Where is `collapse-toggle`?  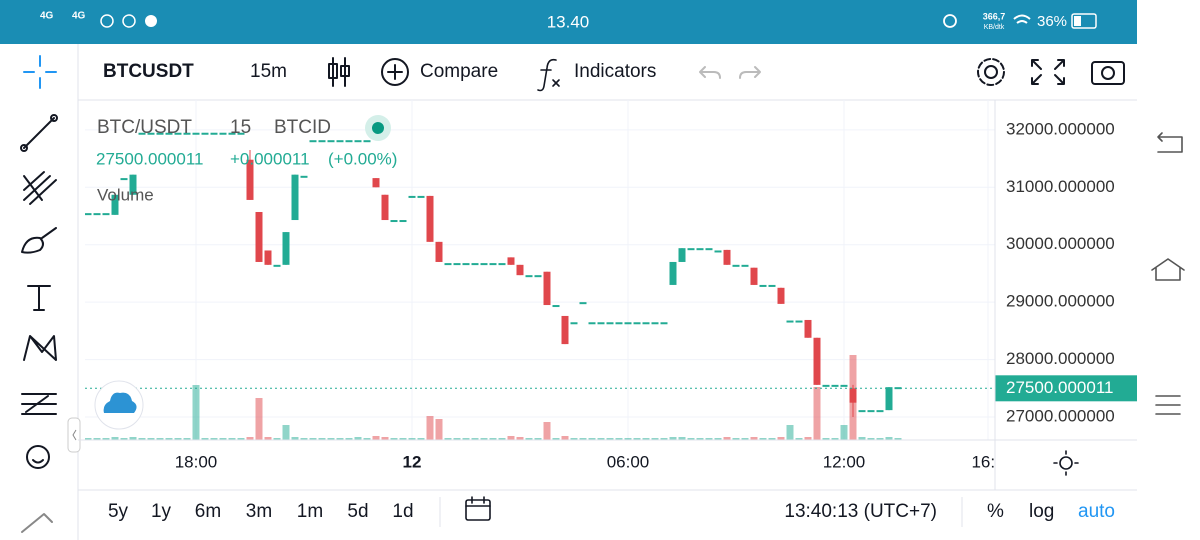 collapse-toggle is located at coordinates (74, 435).